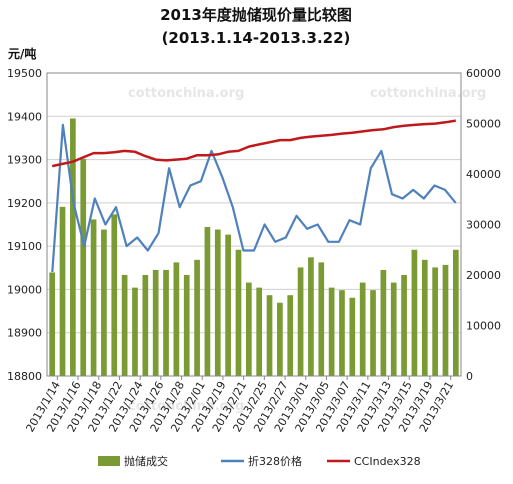 The image size is (513, 484). I want to click on y-left-tick-label: 19500, so click(24, 73).